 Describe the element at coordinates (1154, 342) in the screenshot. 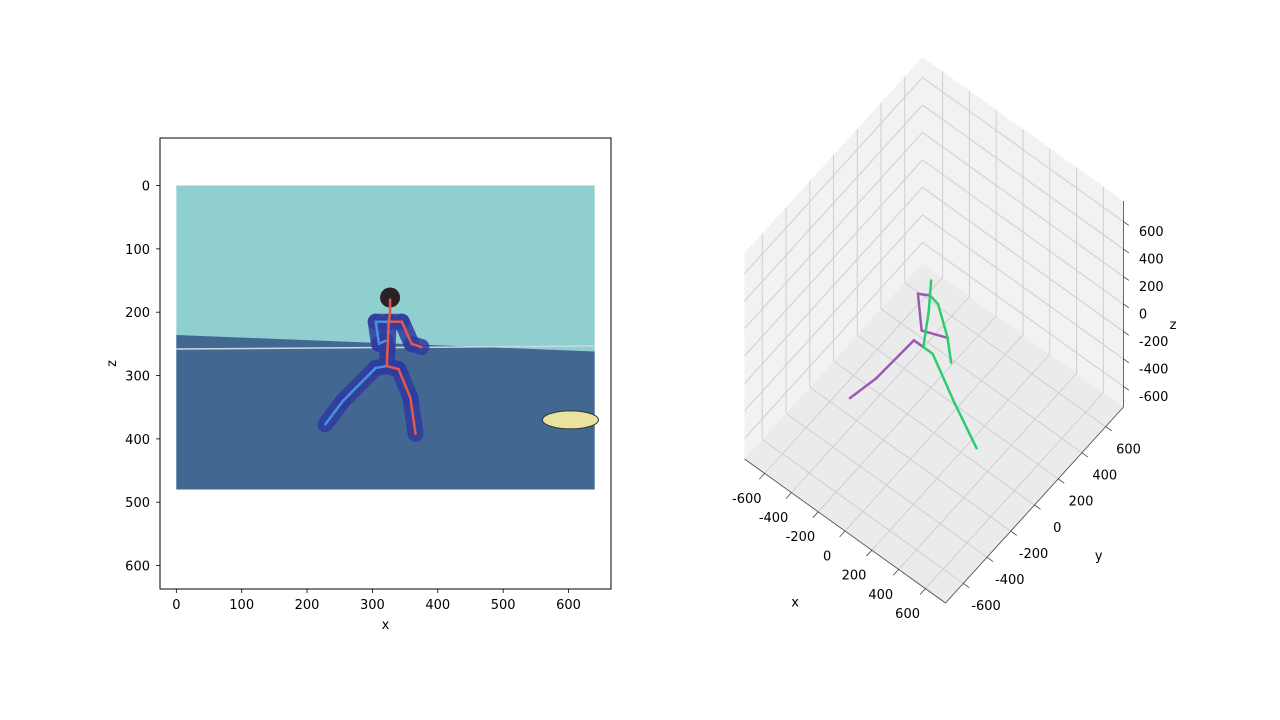

I see `z-tick-label: -200` at that location.